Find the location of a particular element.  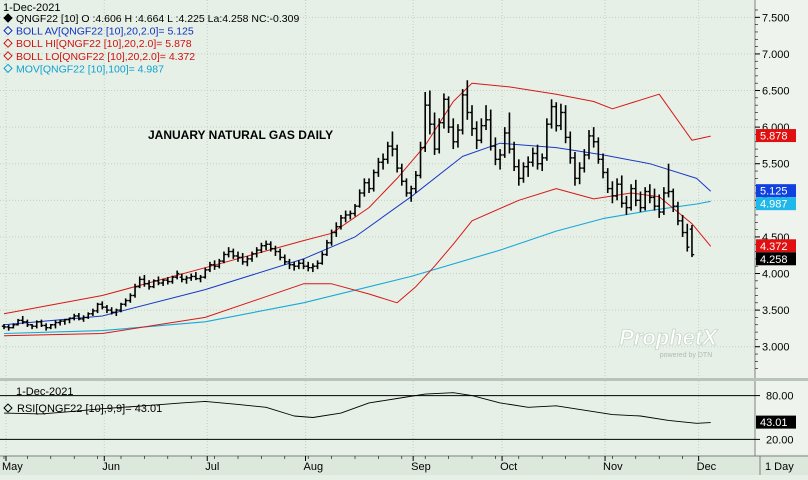

legend-text: MOV[QNGF22 [10],100]= 4.987 is located at coordinates (90, 69).